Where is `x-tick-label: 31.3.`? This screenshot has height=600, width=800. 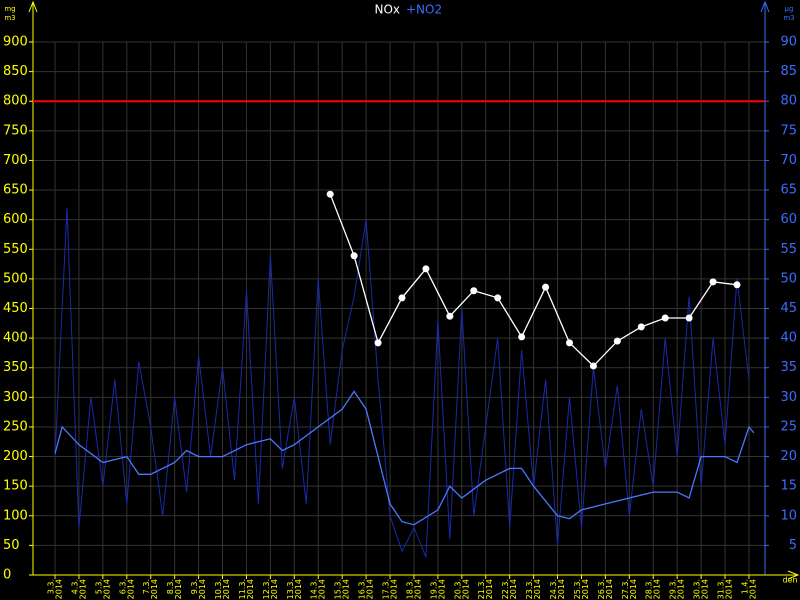
x-tick-label: 31.3. is located at coordinates (721, 589).